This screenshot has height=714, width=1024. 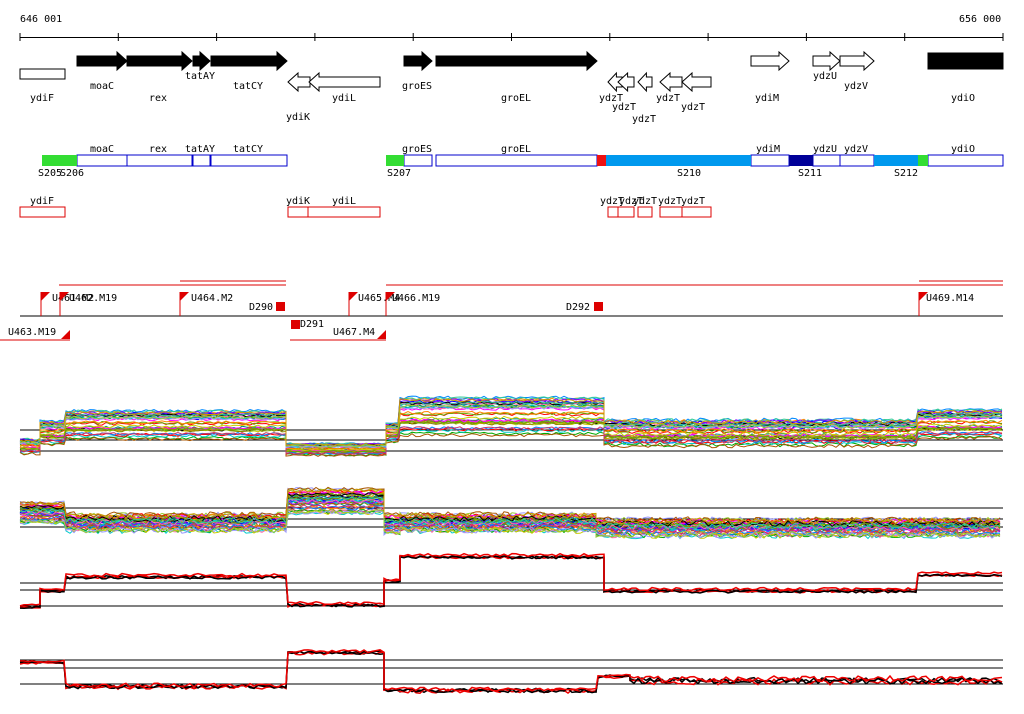 I want to click on segment-gene-label: ydiO, so click(x=963, y=149).